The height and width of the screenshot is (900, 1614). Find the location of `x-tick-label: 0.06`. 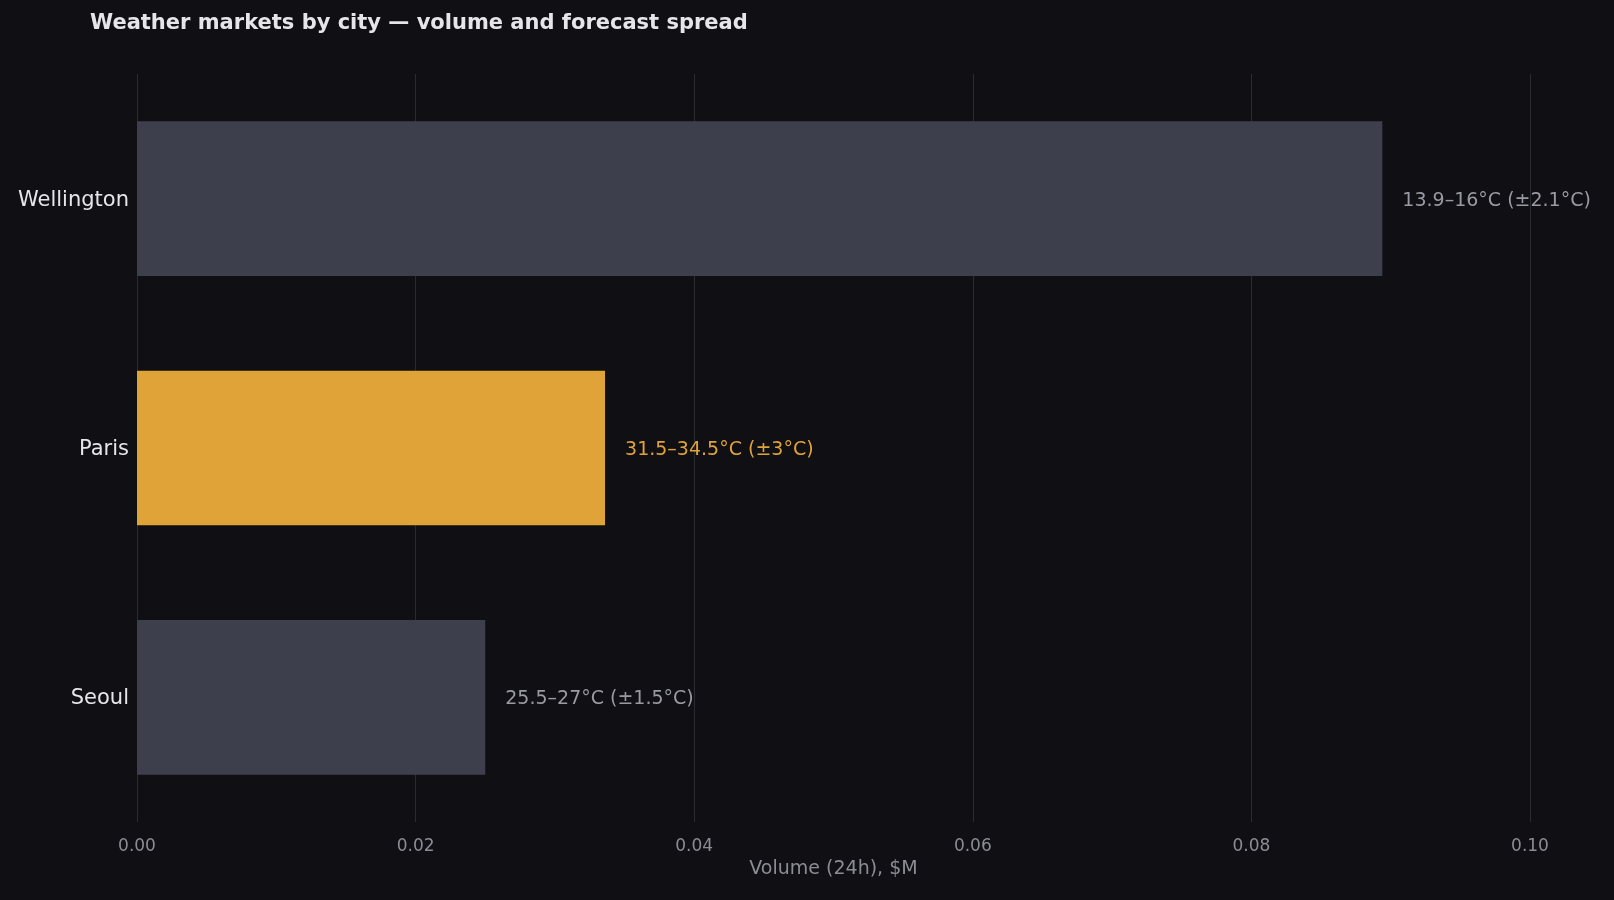

x-tick-label: 0.06 is located at coordinates (972, 844).